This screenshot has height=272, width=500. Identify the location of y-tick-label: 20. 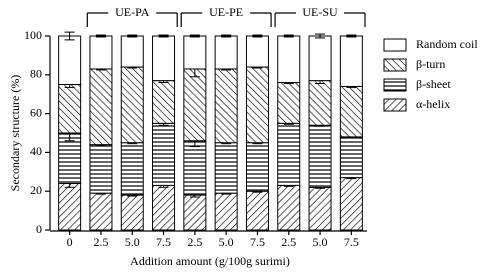
(36, 190).